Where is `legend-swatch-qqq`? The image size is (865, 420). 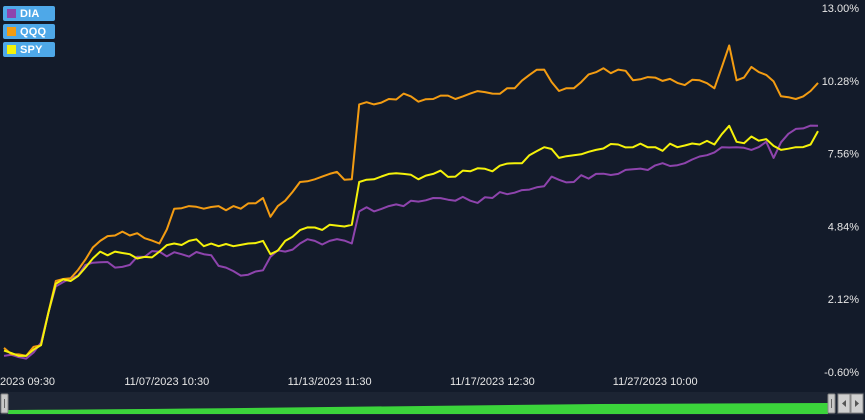
legend-swatch-qqq is located at coordinates (11, 31).